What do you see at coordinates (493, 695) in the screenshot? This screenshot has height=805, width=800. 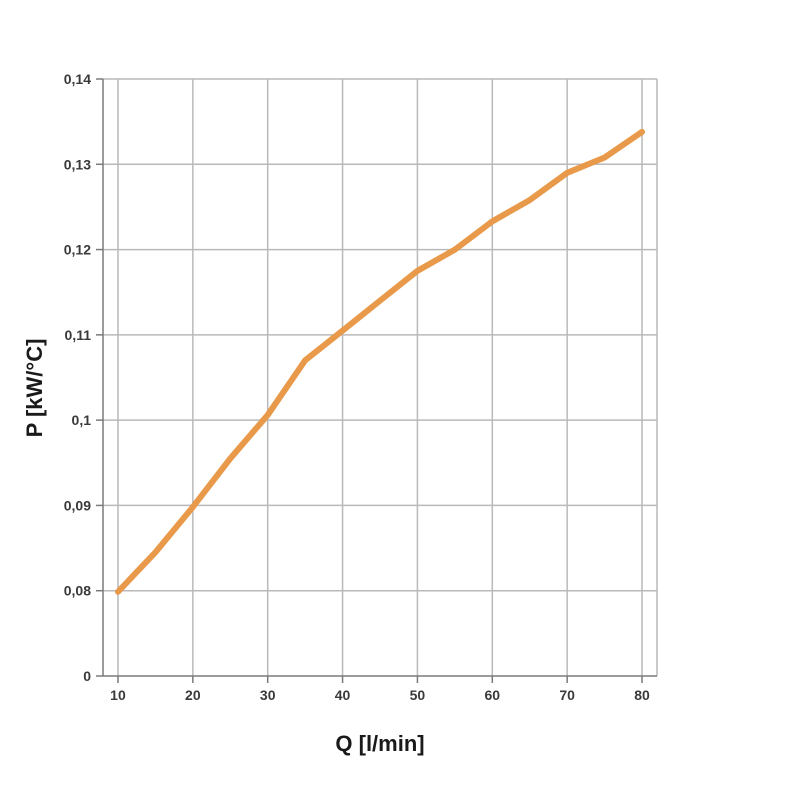 I see `x-tick-label: 60` at bounding box center [493, 695].